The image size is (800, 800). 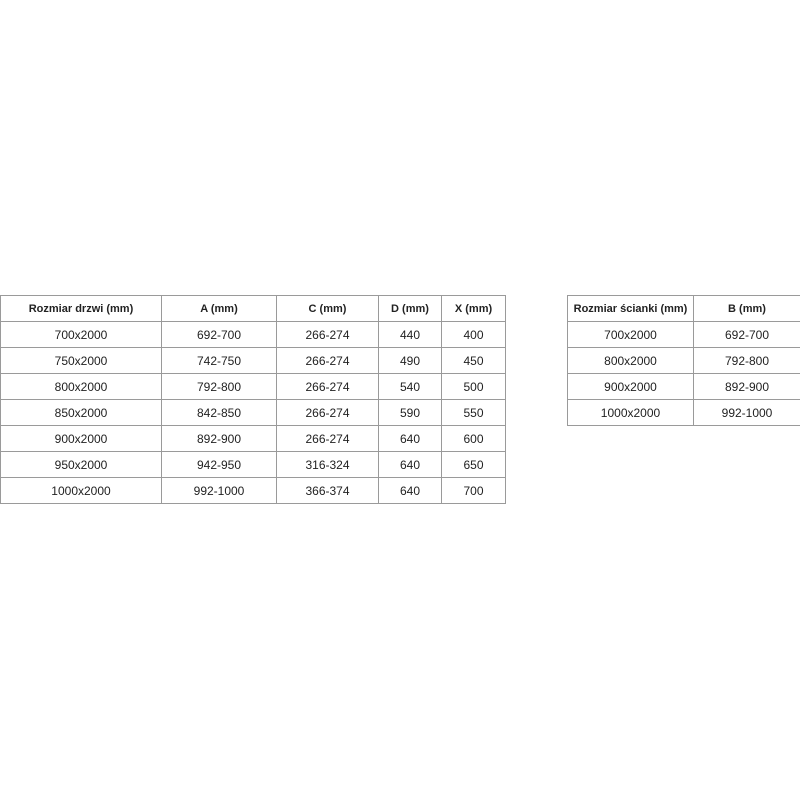 What do you see at coordinates (473, 334) in the screenshot?
I see `table-cell: 400` at bounding box center [473, 334].